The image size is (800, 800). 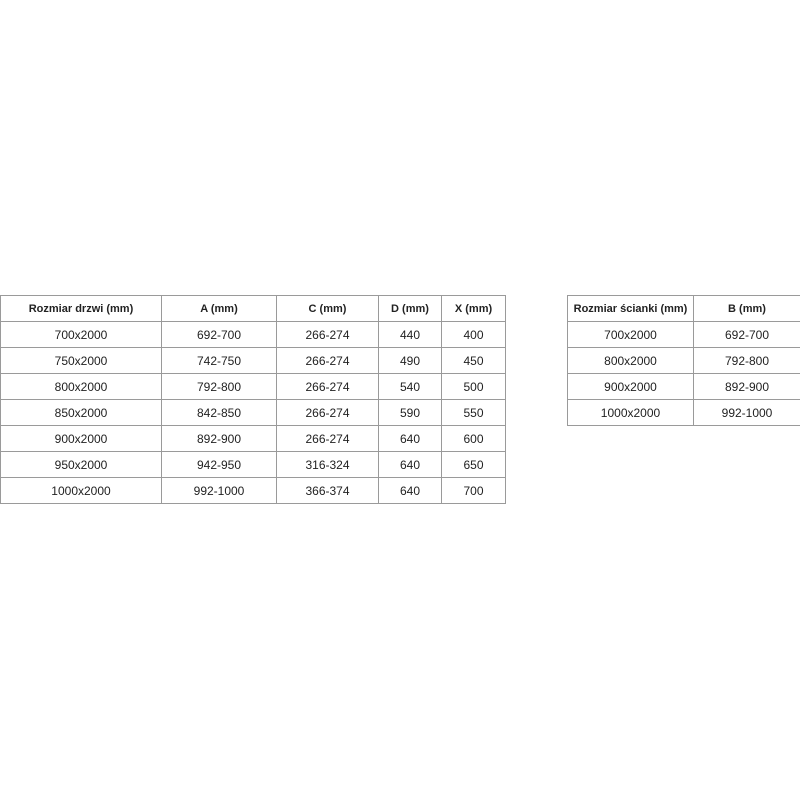 What do you see at coordinates (473, 334) in the screenshot?
I see `table-cell: 400` at bounding box center [473, 334].